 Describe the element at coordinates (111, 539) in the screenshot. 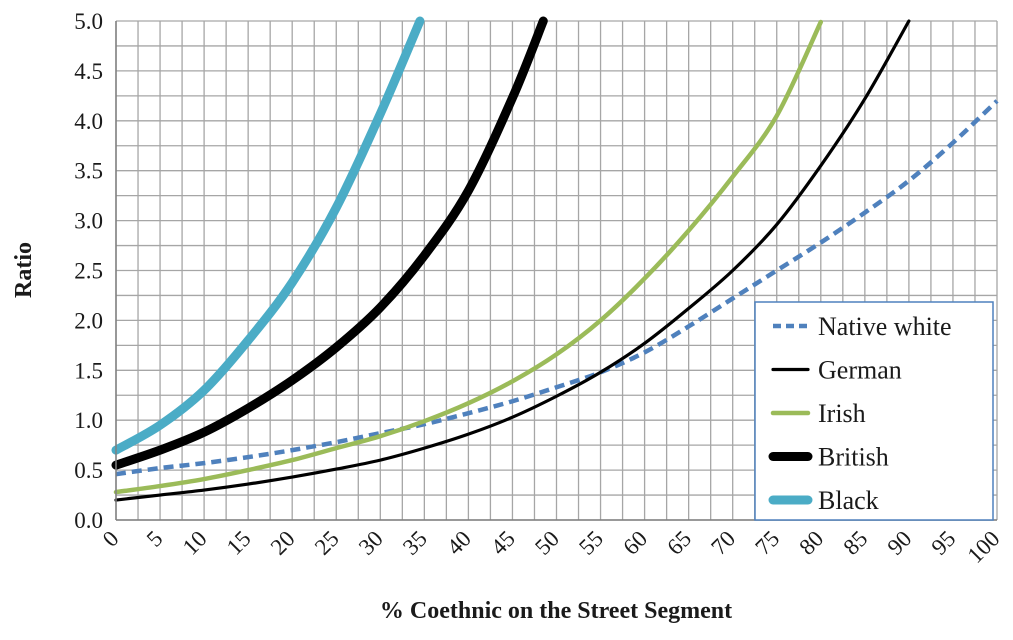

I see `x-tick-label: 0` at that location.